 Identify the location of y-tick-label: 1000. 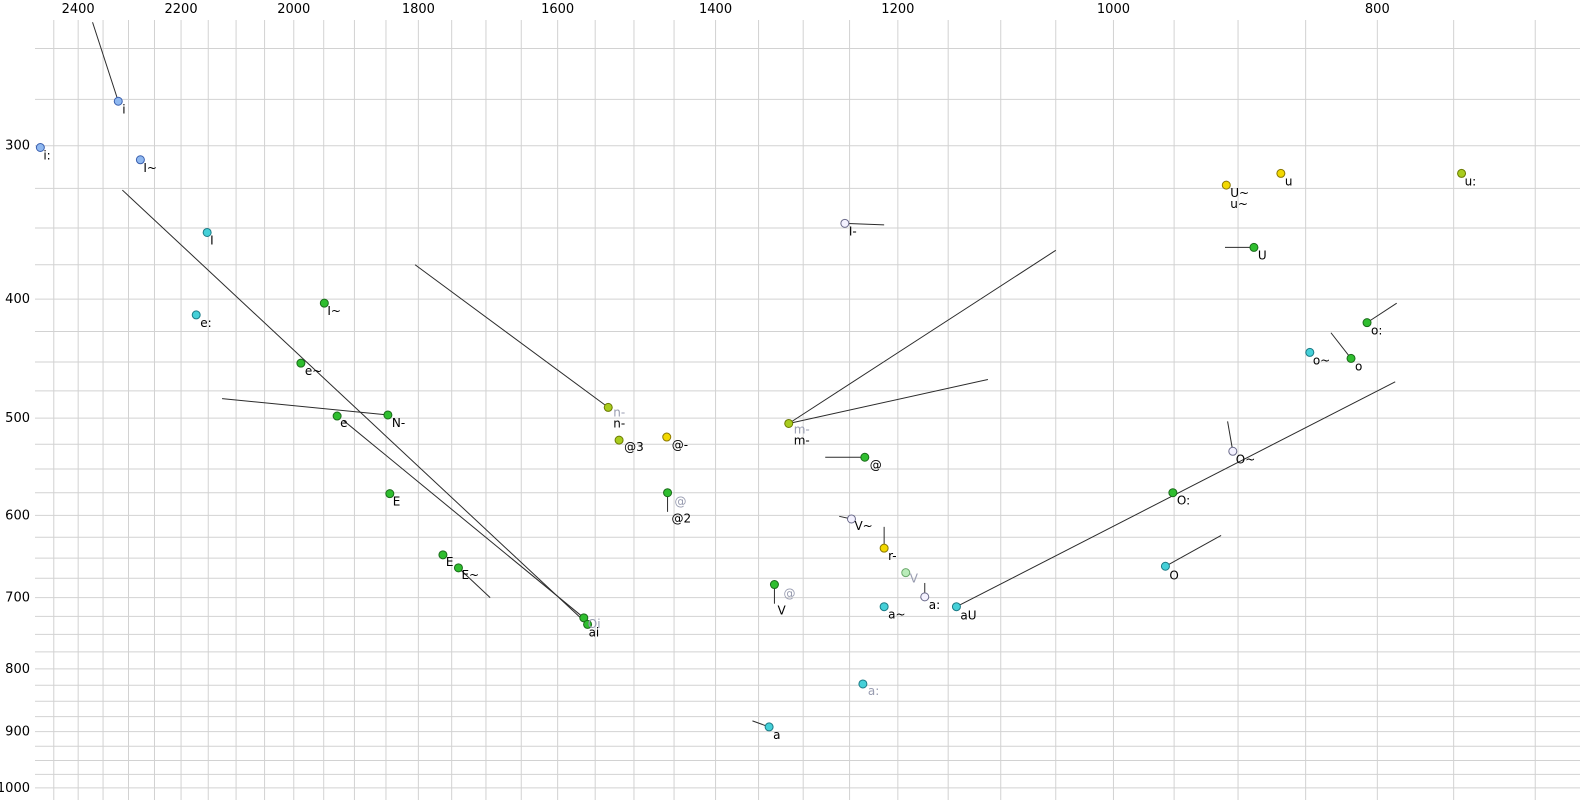
(15, 788).